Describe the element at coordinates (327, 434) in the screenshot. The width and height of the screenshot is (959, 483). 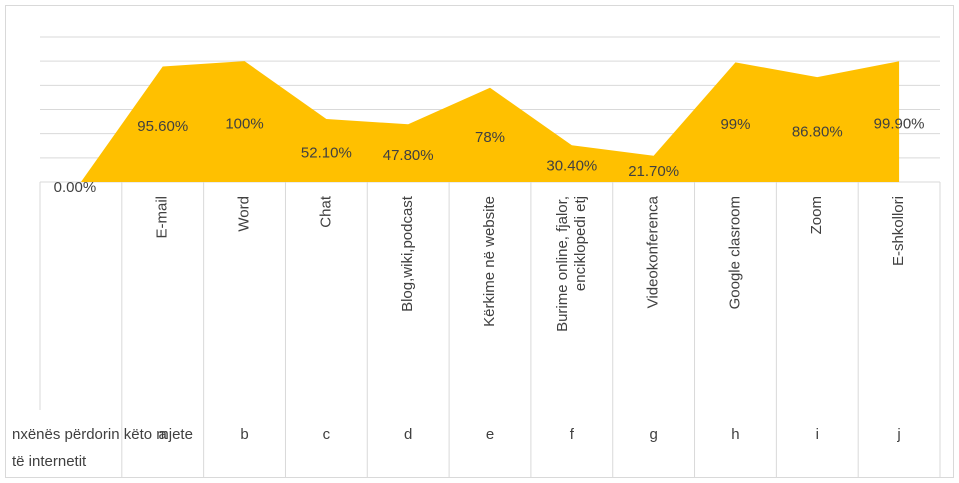
I see `group-label: c` at that location.